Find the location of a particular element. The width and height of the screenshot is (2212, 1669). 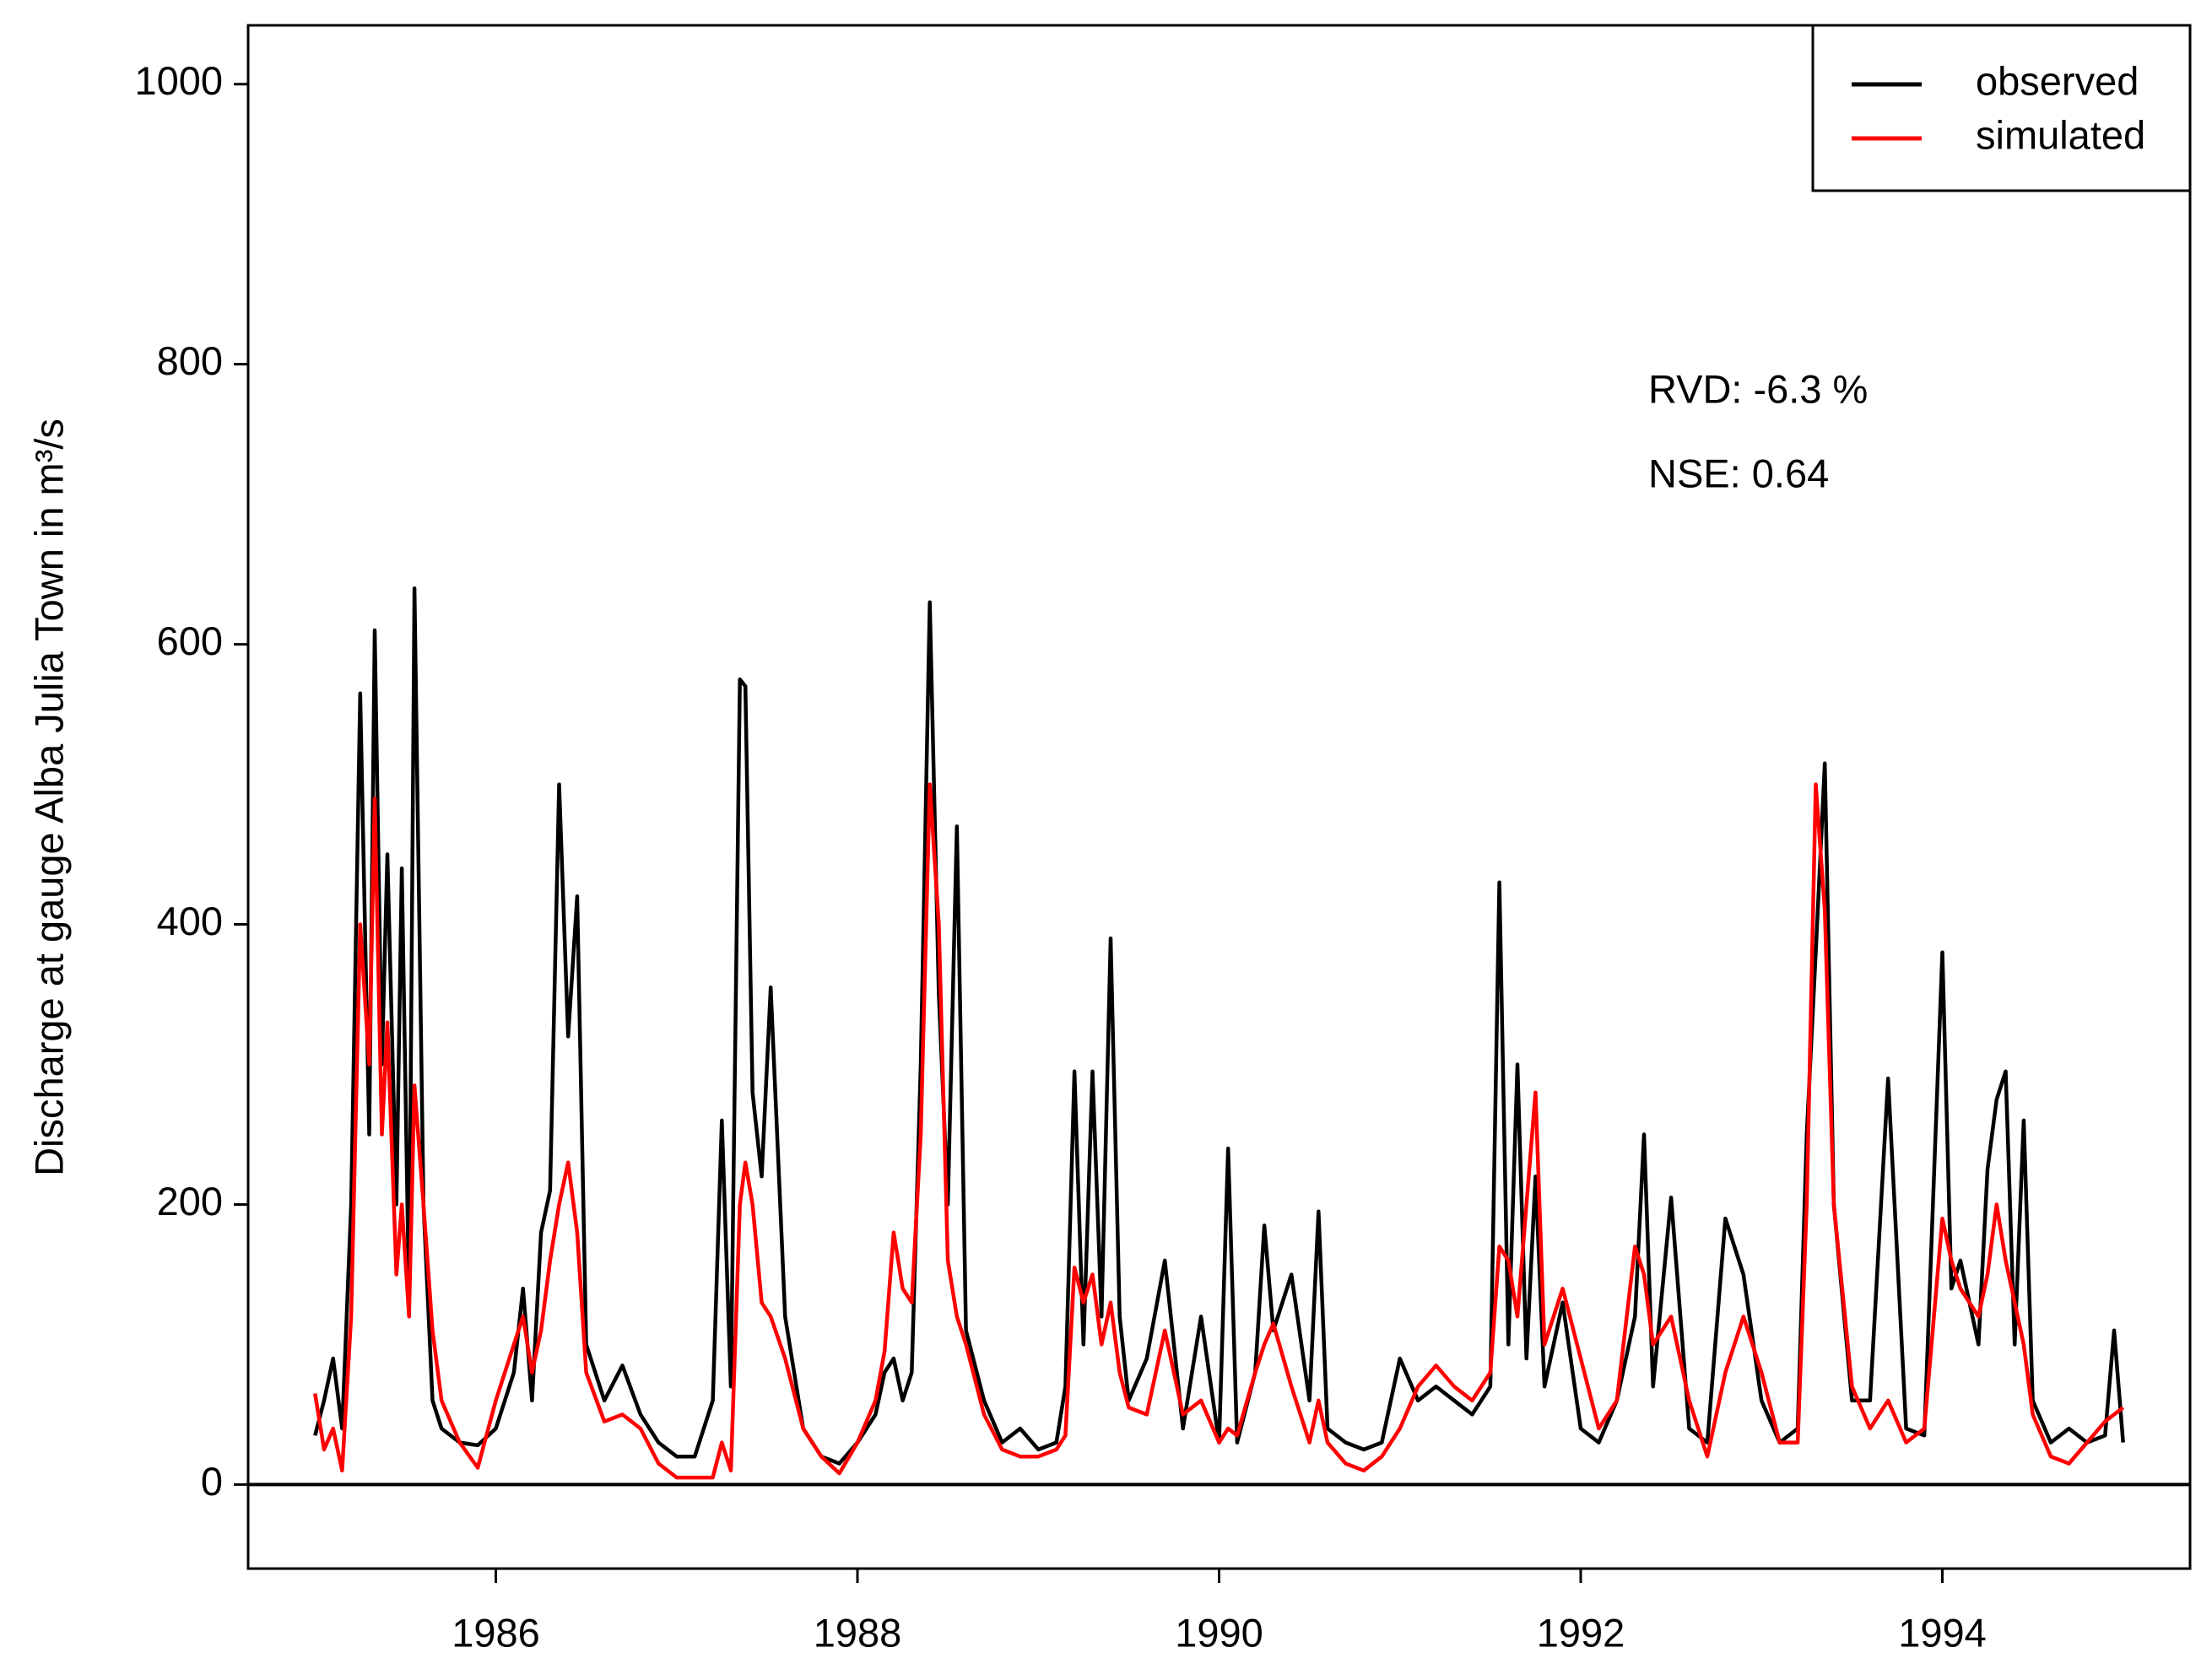

legend-label: simulated is located at coordinates (2061, 134).